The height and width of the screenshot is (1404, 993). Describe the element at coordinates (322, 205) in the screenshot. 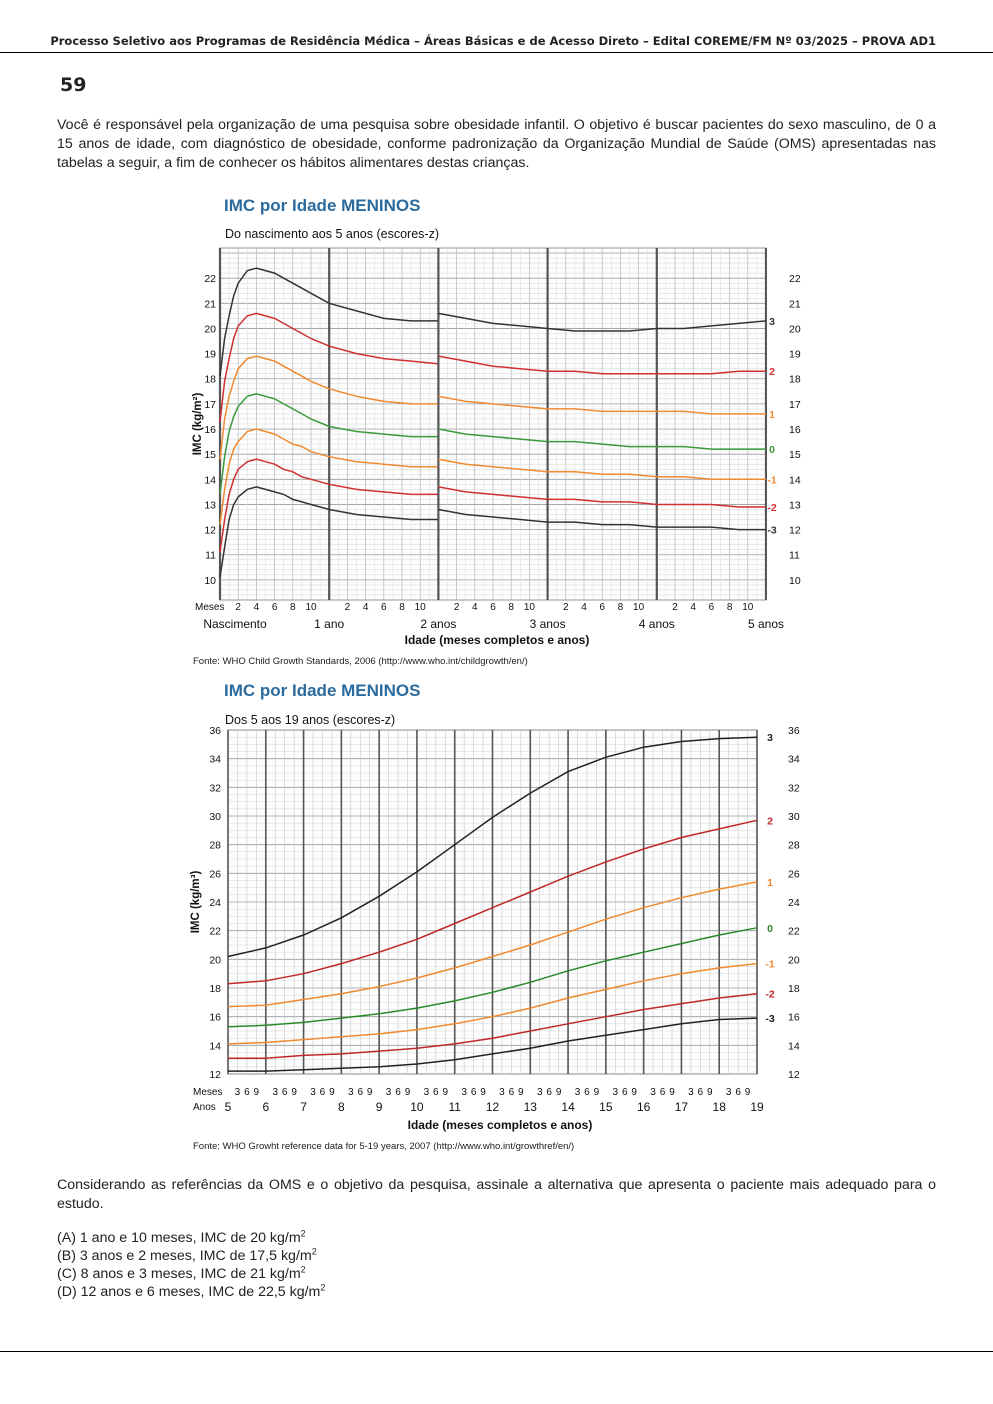

I see `chart1-title: IMC por Idade MENINOS` at that location.